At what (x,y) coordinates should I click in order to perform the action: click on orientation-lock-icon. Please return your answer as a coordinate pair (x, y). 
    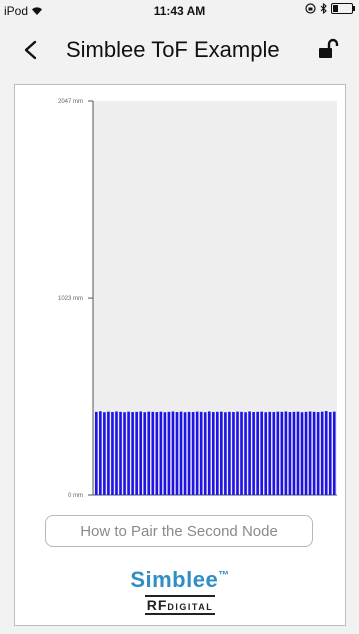
    Looking at the image, I should click on (310, 8).